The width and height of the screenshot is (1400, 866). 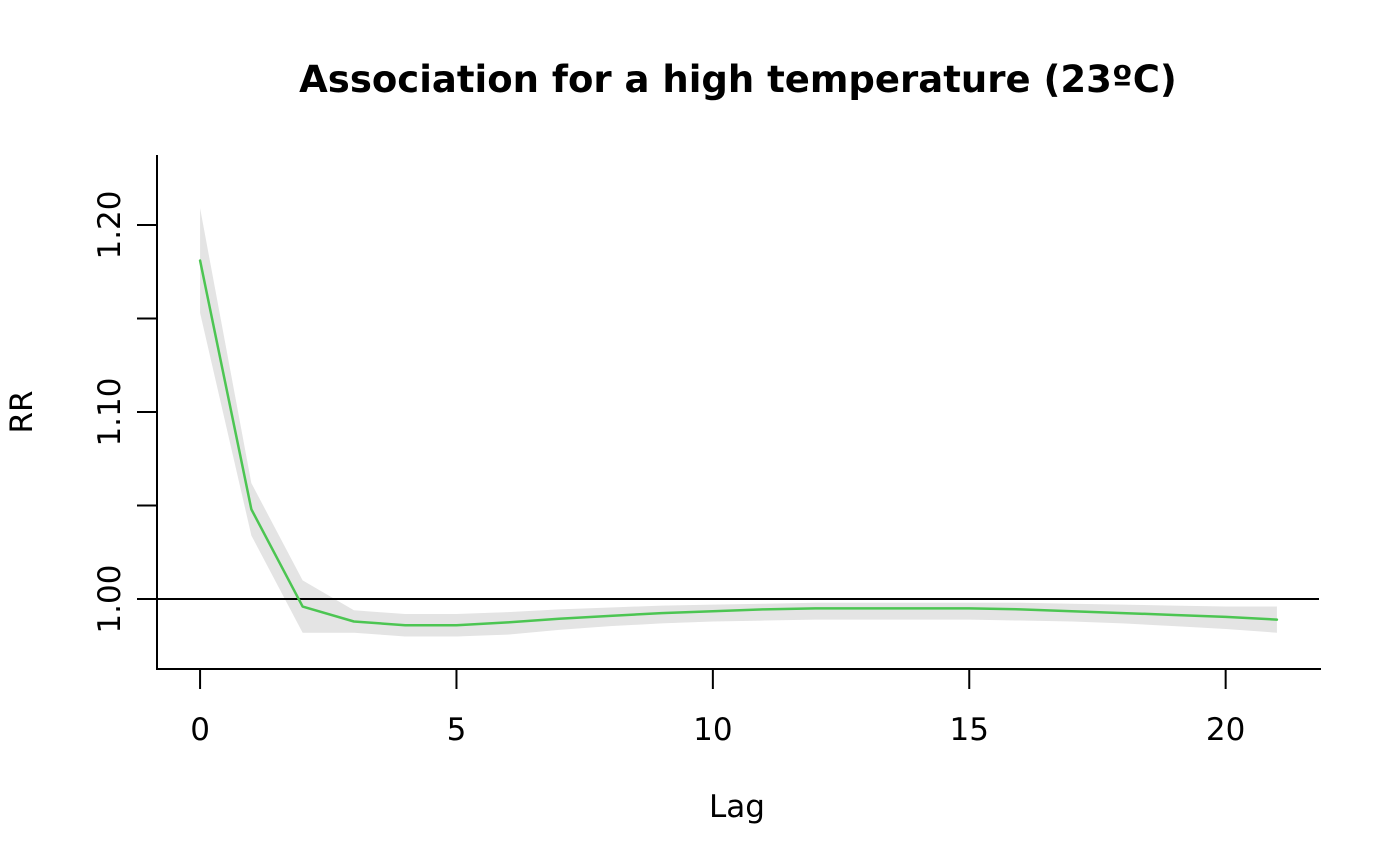 I want to click on y-tick-label: 1.10, so click(x=110, y=412).